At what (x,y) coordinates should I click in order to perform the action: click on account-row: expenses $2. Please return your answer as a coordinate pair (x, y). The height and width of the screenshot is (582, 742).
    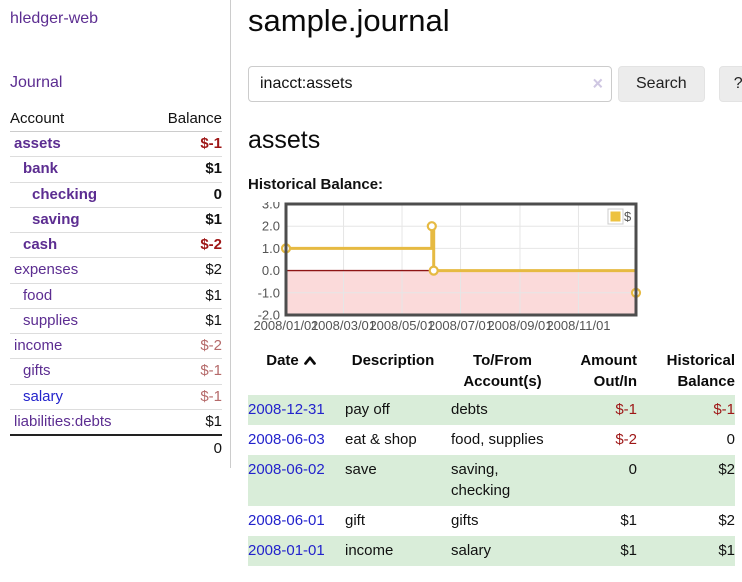
    Looking at the image, I should click on (116, 270).